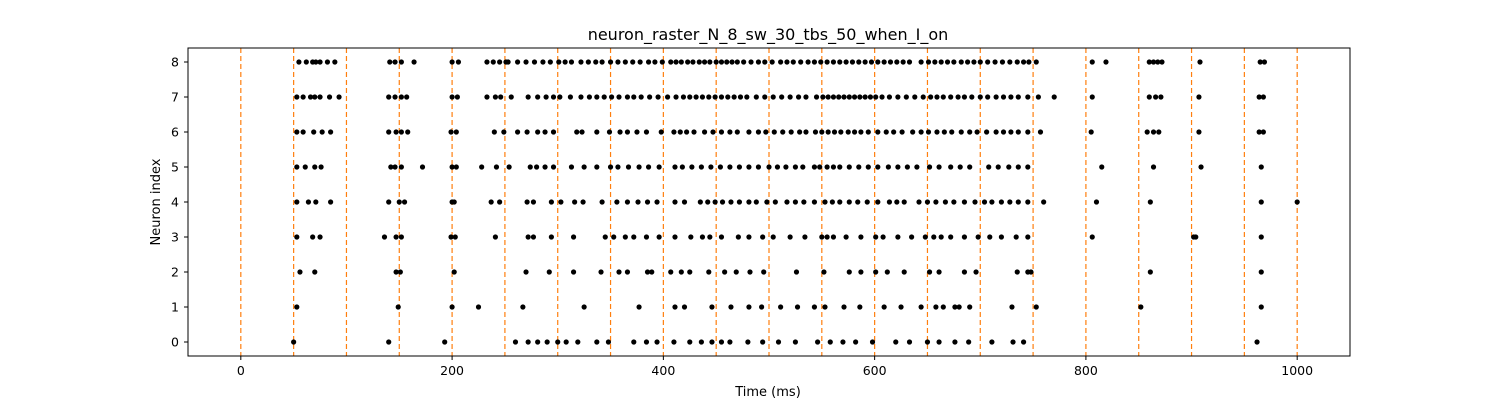 This screenshot has height=400, width=1500. What do you see at coordinates (767, 392) in the screenshot?
I see `x-axis-label: Time (ms)` at bounding box center [767, 392].